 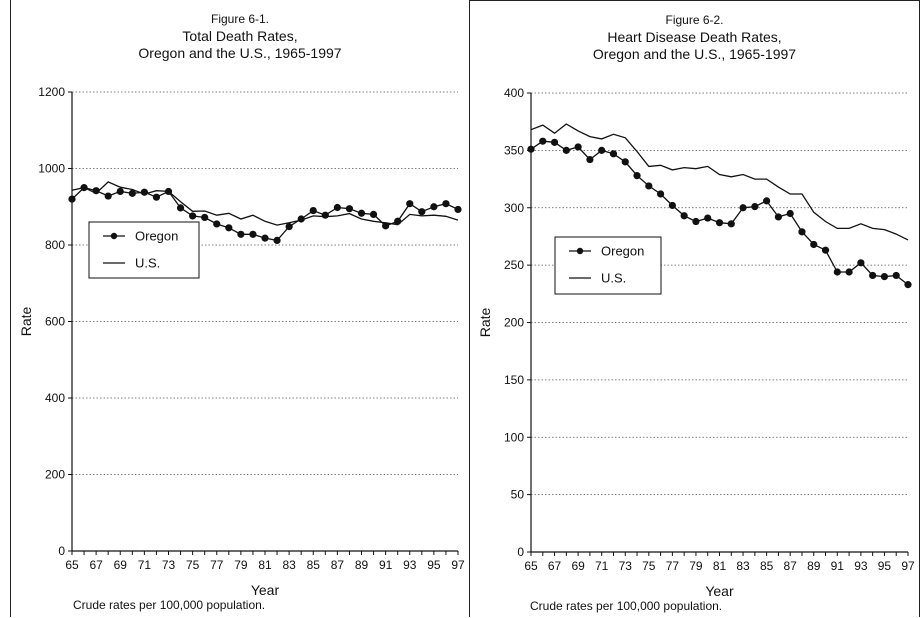 I want to click on y-tick-label: 100, so click(x=514, y=437).